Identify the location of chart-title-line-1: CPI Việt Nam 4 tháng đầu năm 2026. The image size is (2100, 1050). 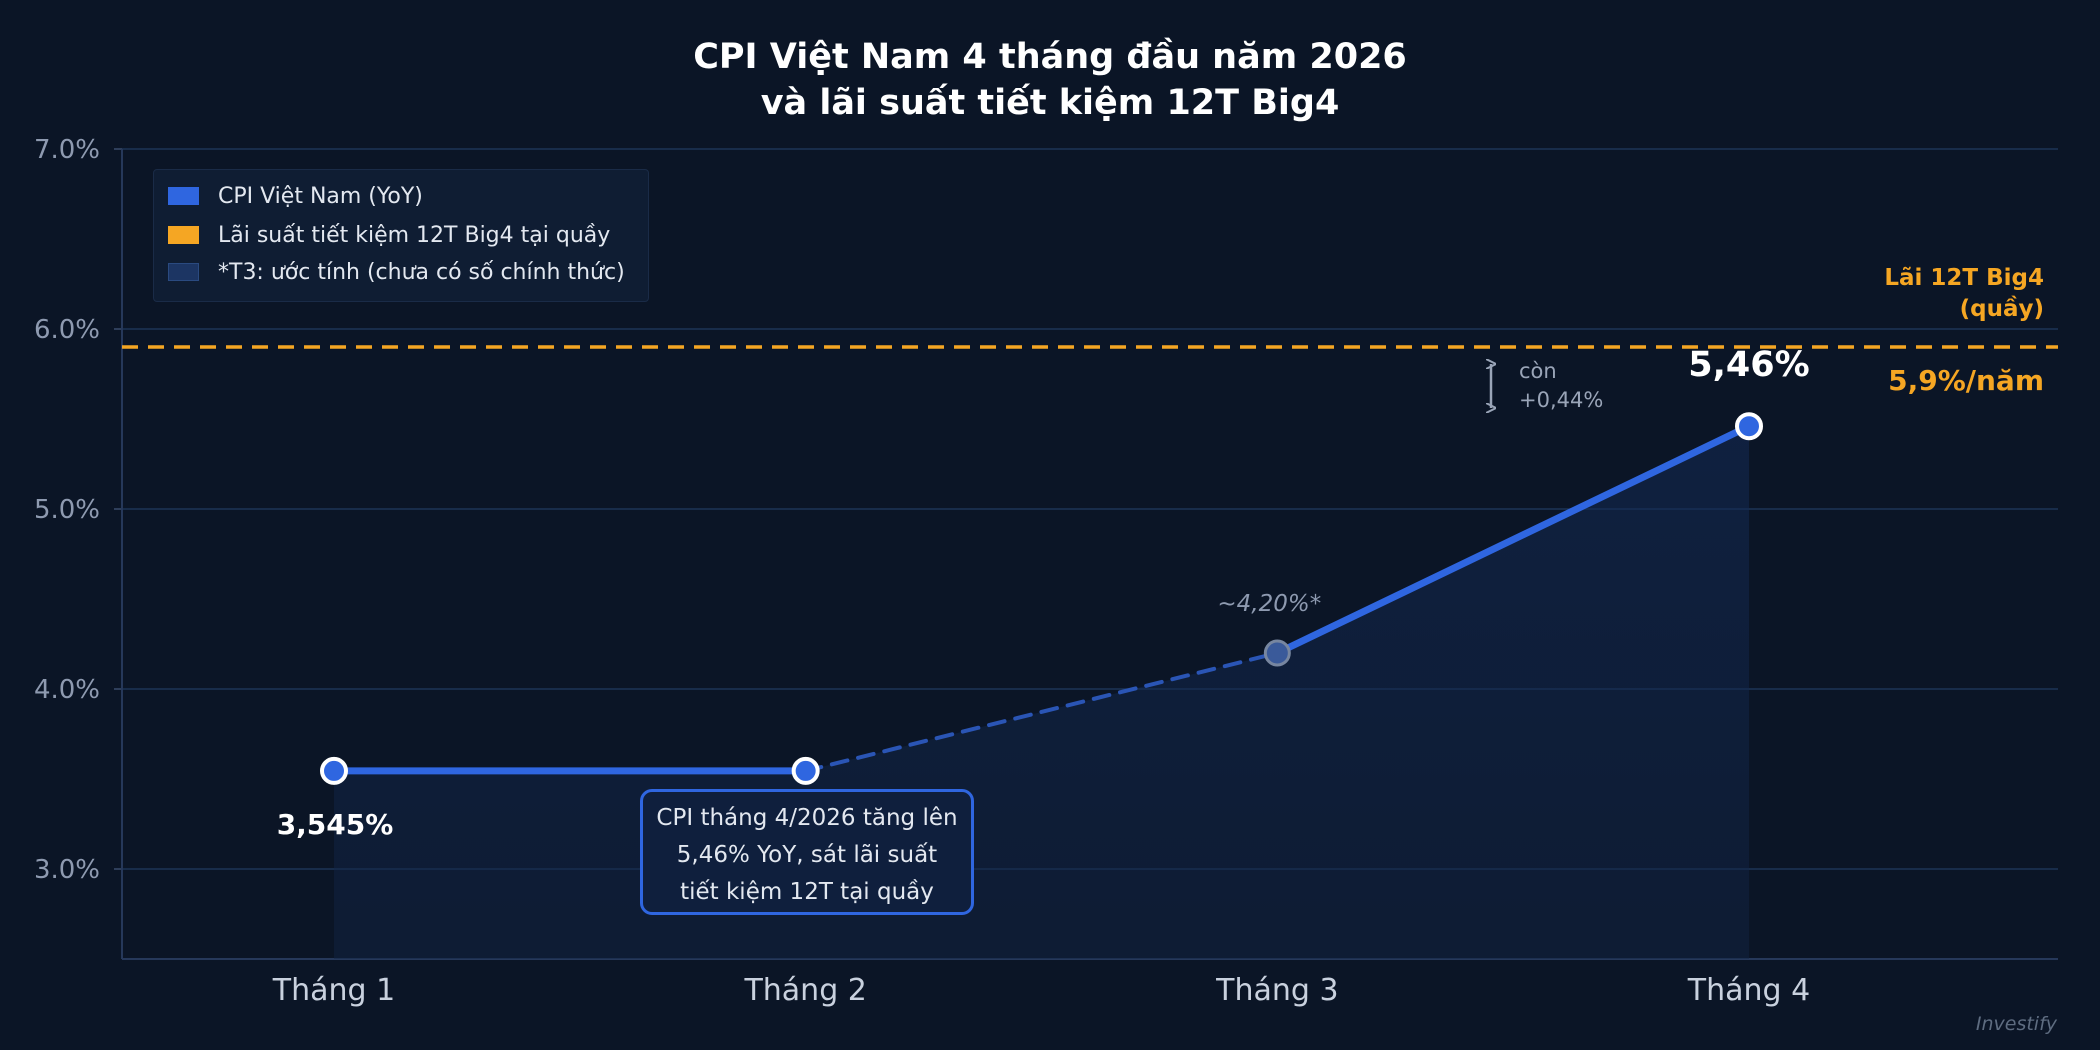
(1050, 57).